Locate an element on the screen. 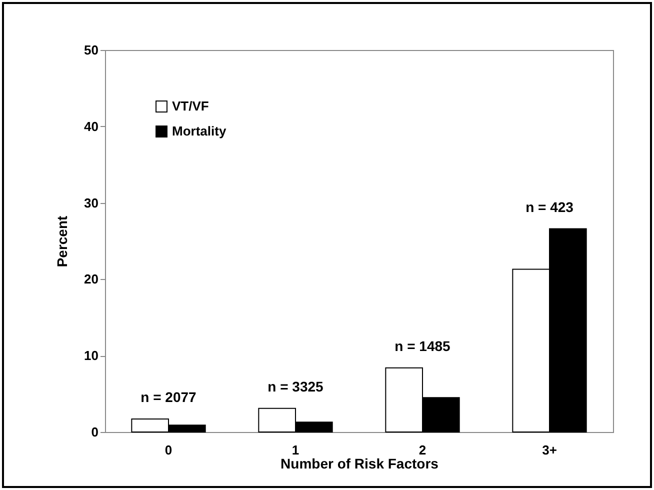 The image size is (654, 490). annotation: n = 3325 is located at coordinates (296, 386).